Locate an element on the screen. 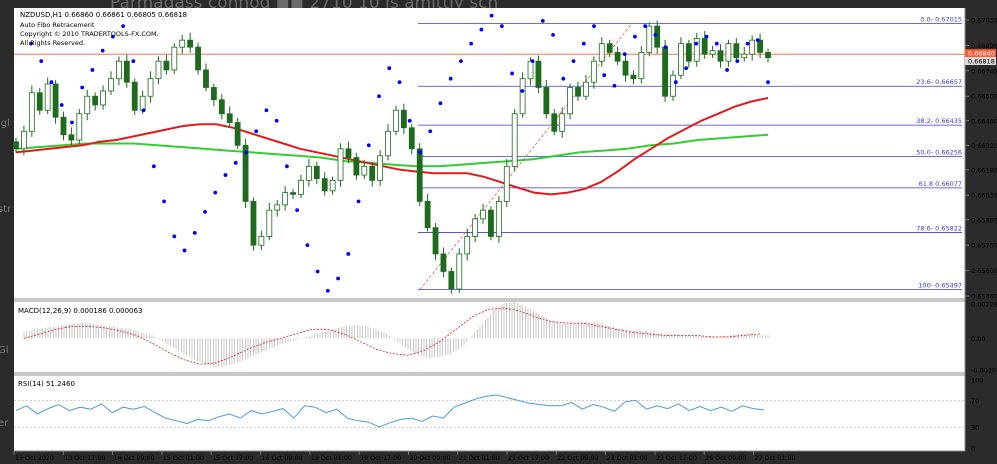 This screenshot has width=997, height=464. rsi-title: RSI(14) 51.2460 is located at coordinates (46, 384).